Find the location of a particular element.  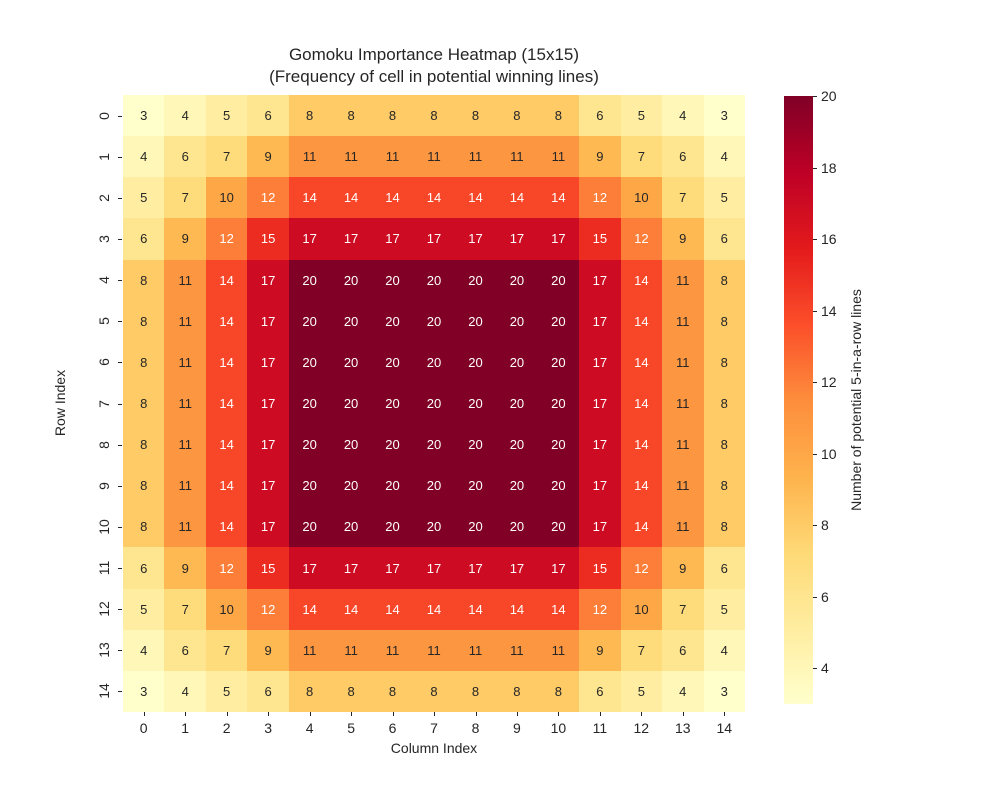

colorbar-tick-label: 6 is located at coordinates (825, 596).